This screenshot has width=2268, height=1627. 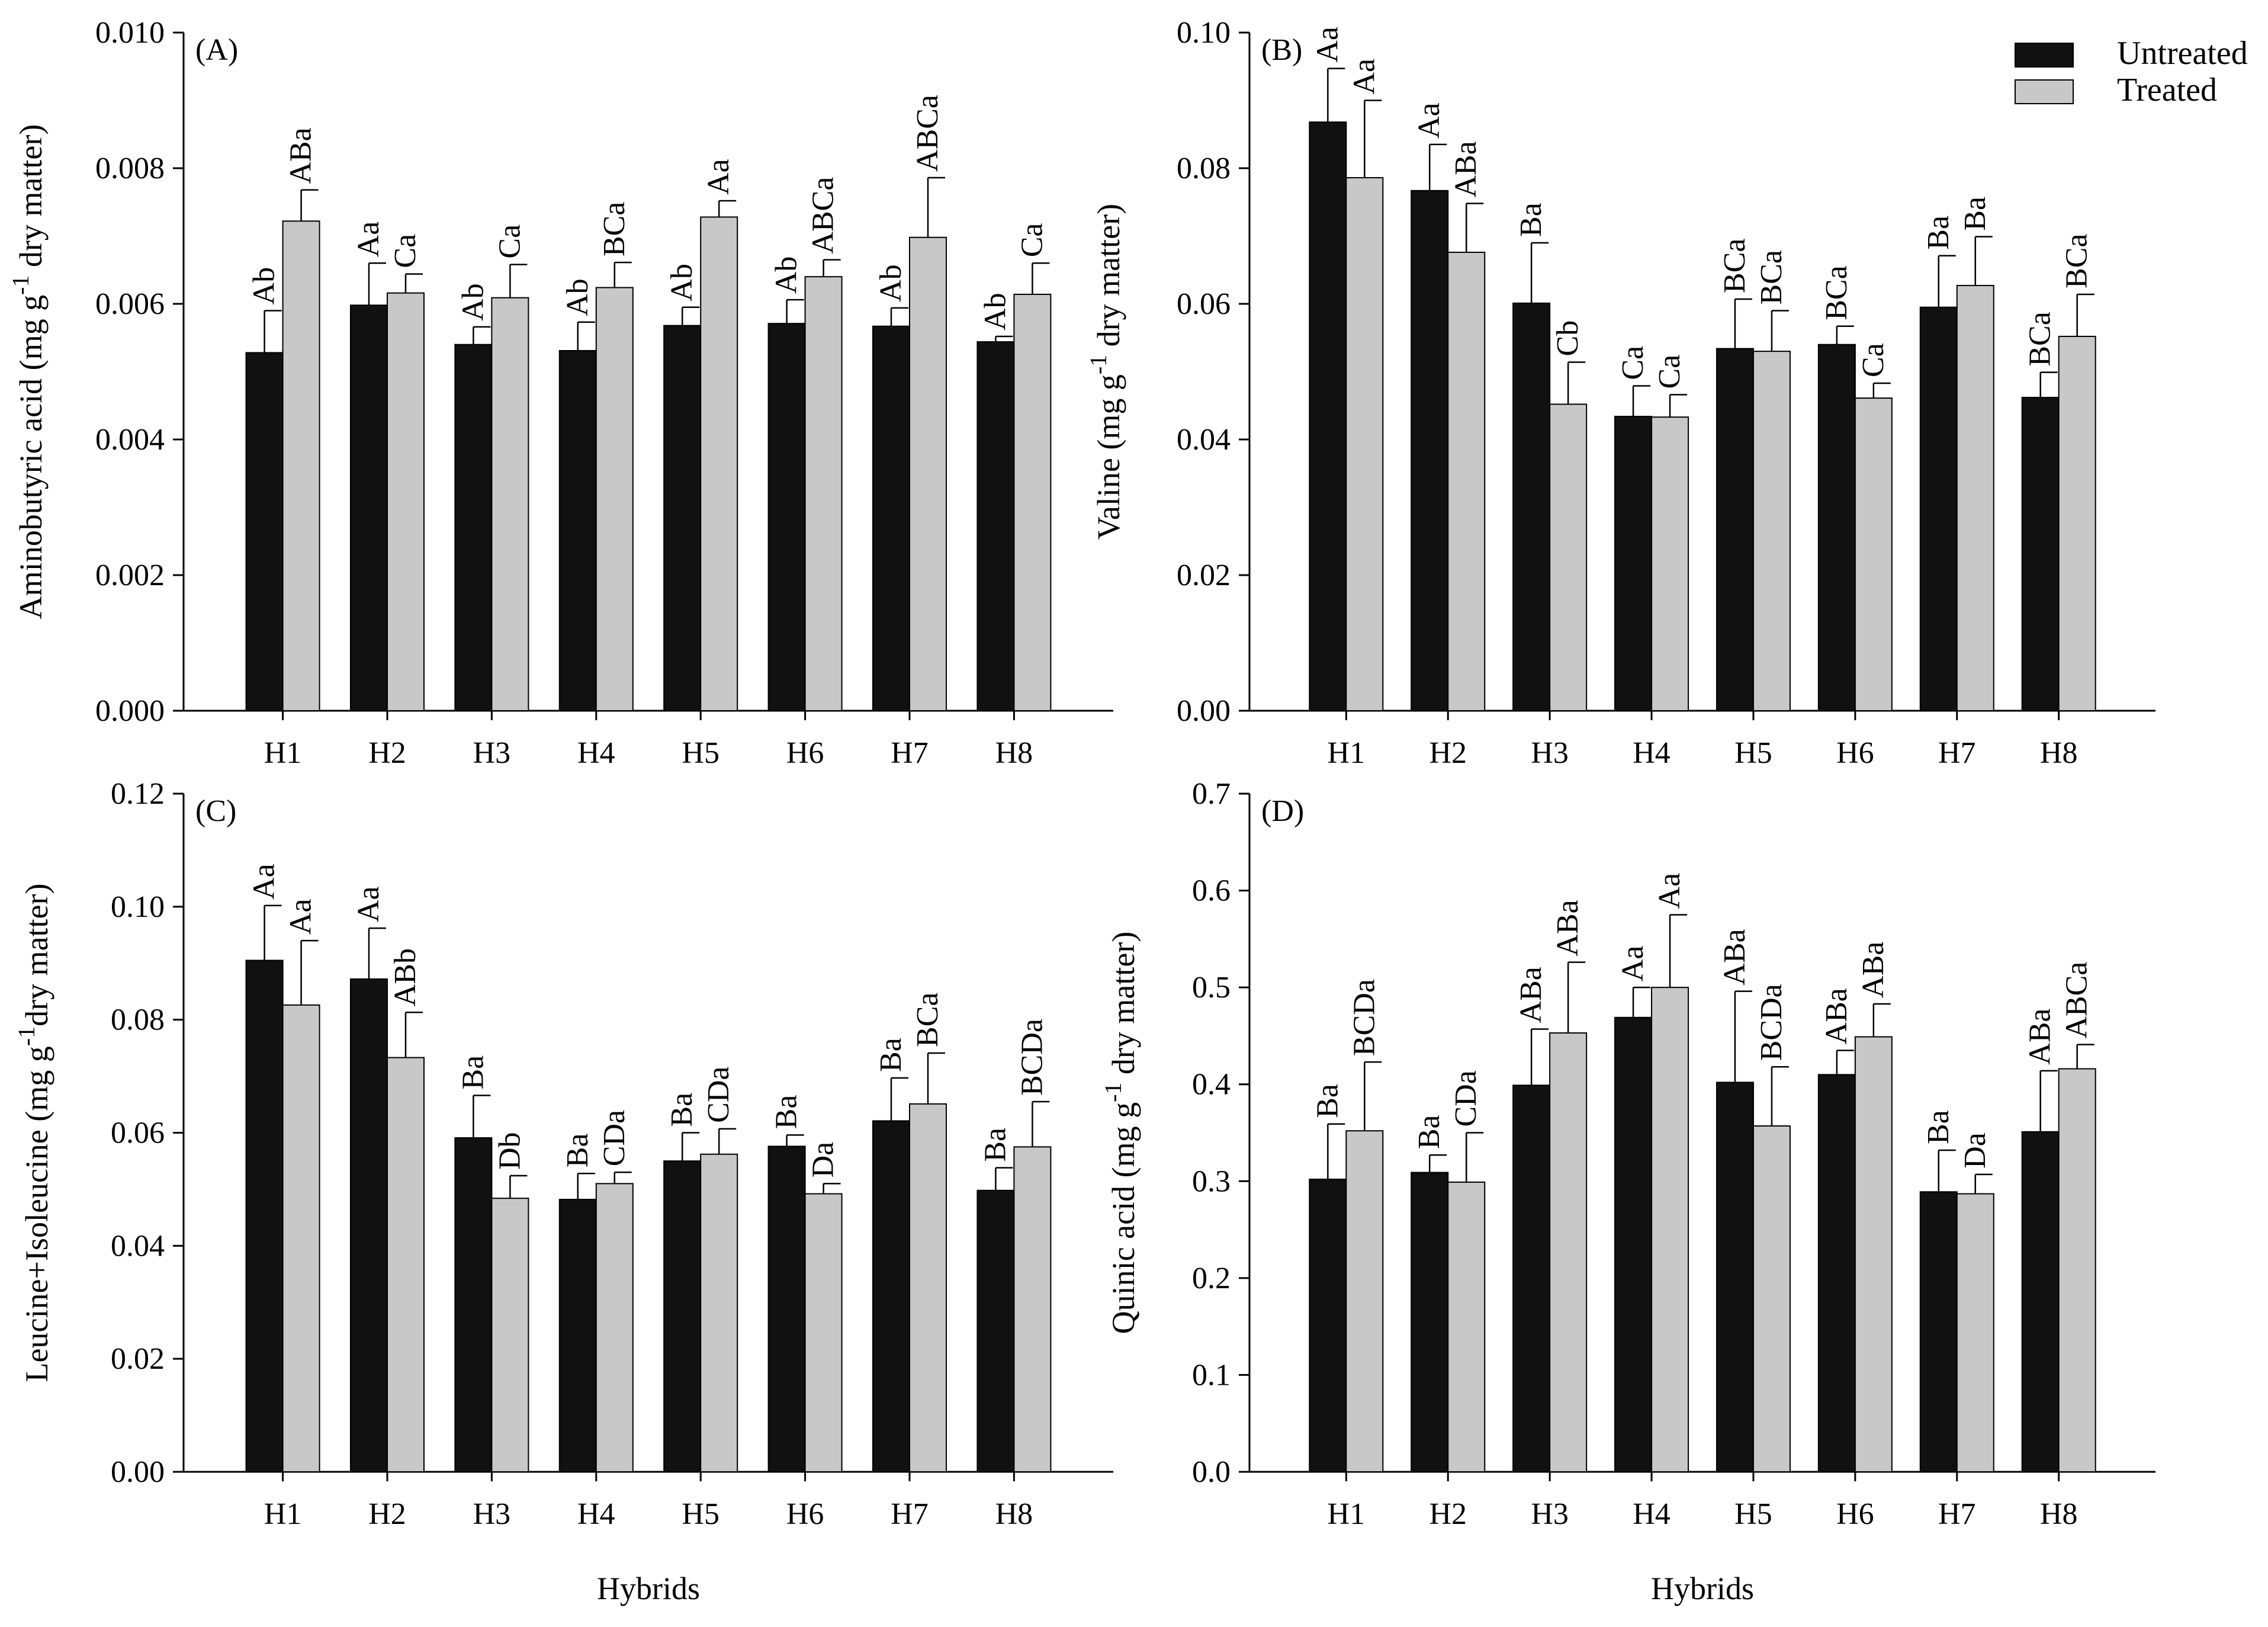 I want to click on y-tick-label: 0.7, so click(x=1212, y=794).